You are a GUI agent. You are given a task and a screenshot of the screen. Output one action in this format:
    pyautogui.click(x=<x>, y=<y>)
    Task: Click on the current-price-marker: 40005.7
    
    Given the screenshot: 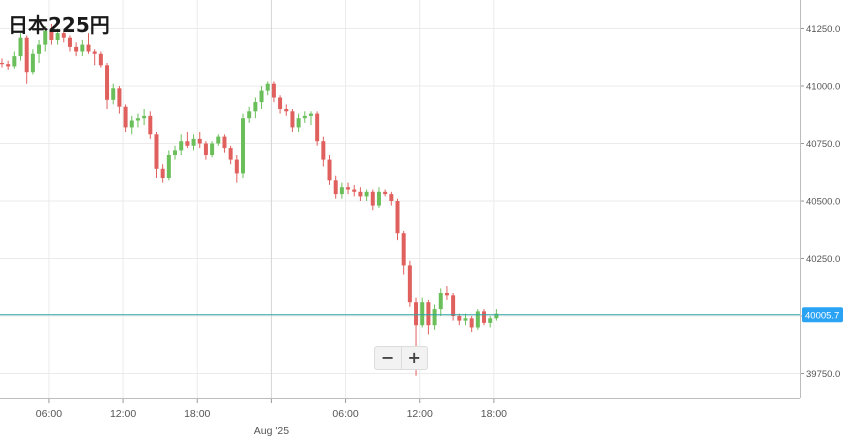 What is the action you would take?
    pyautogui.click(x=421, y=315)
    